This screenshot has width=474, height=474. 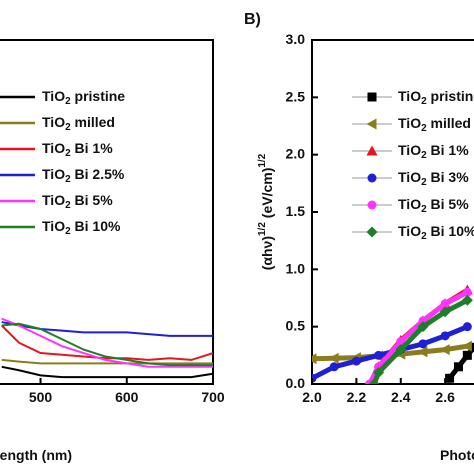 I want to click on y-tick-label: 3.0, so click(x=296, y=39).